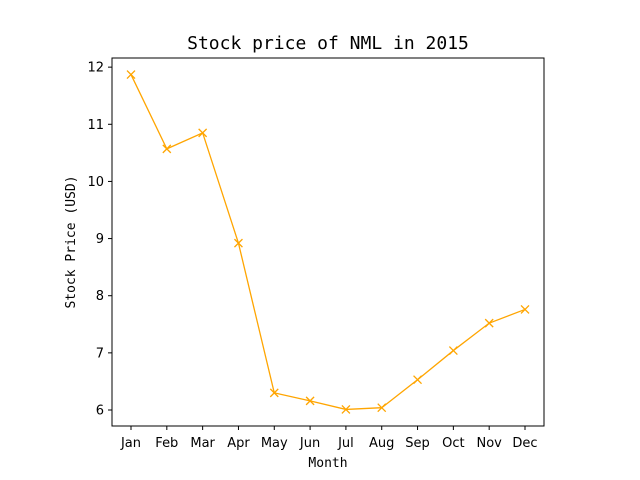 The width and height of the screenshot is (640, 480). Describe the element at coordinates (309, 443) in the screenshot. I see `x-tick-label: Jun` at that location.